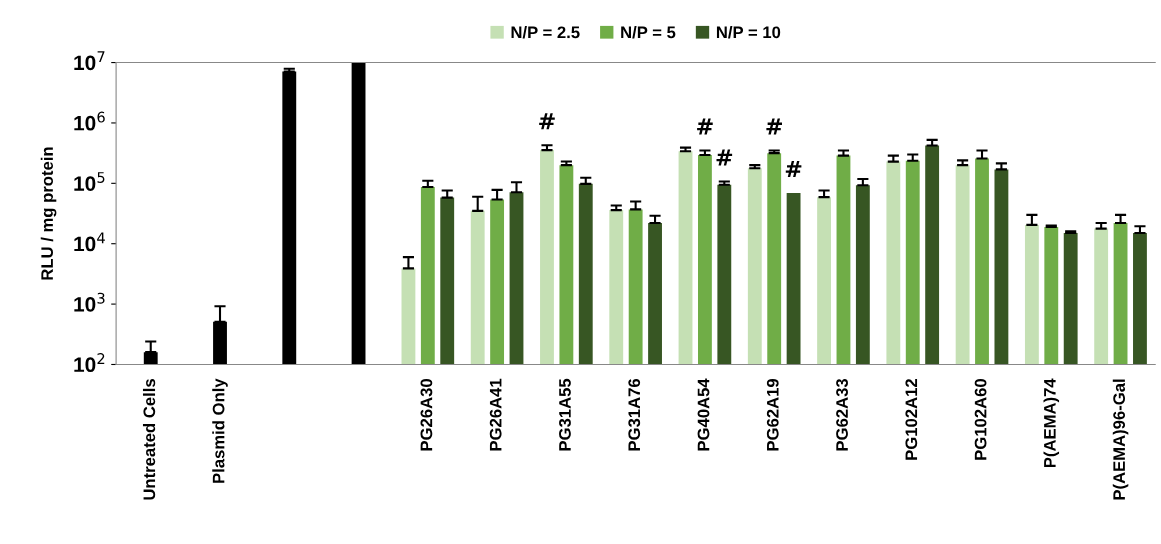 Image resolution: width=1161 pixels, height=544 pixels. Describe the element at coordinates (149, 439) in the screenshot. I see `x-tick-label: Untreated Cells` at that location.